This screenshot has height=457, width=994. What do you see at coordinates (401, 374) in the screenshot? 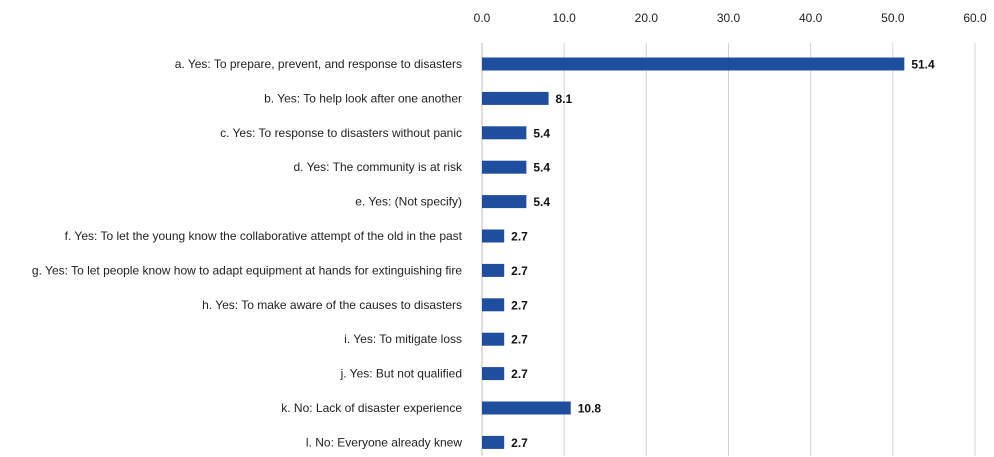
I see `category-label: j. Yes: But not qualified` at bounding box center [401, 374].